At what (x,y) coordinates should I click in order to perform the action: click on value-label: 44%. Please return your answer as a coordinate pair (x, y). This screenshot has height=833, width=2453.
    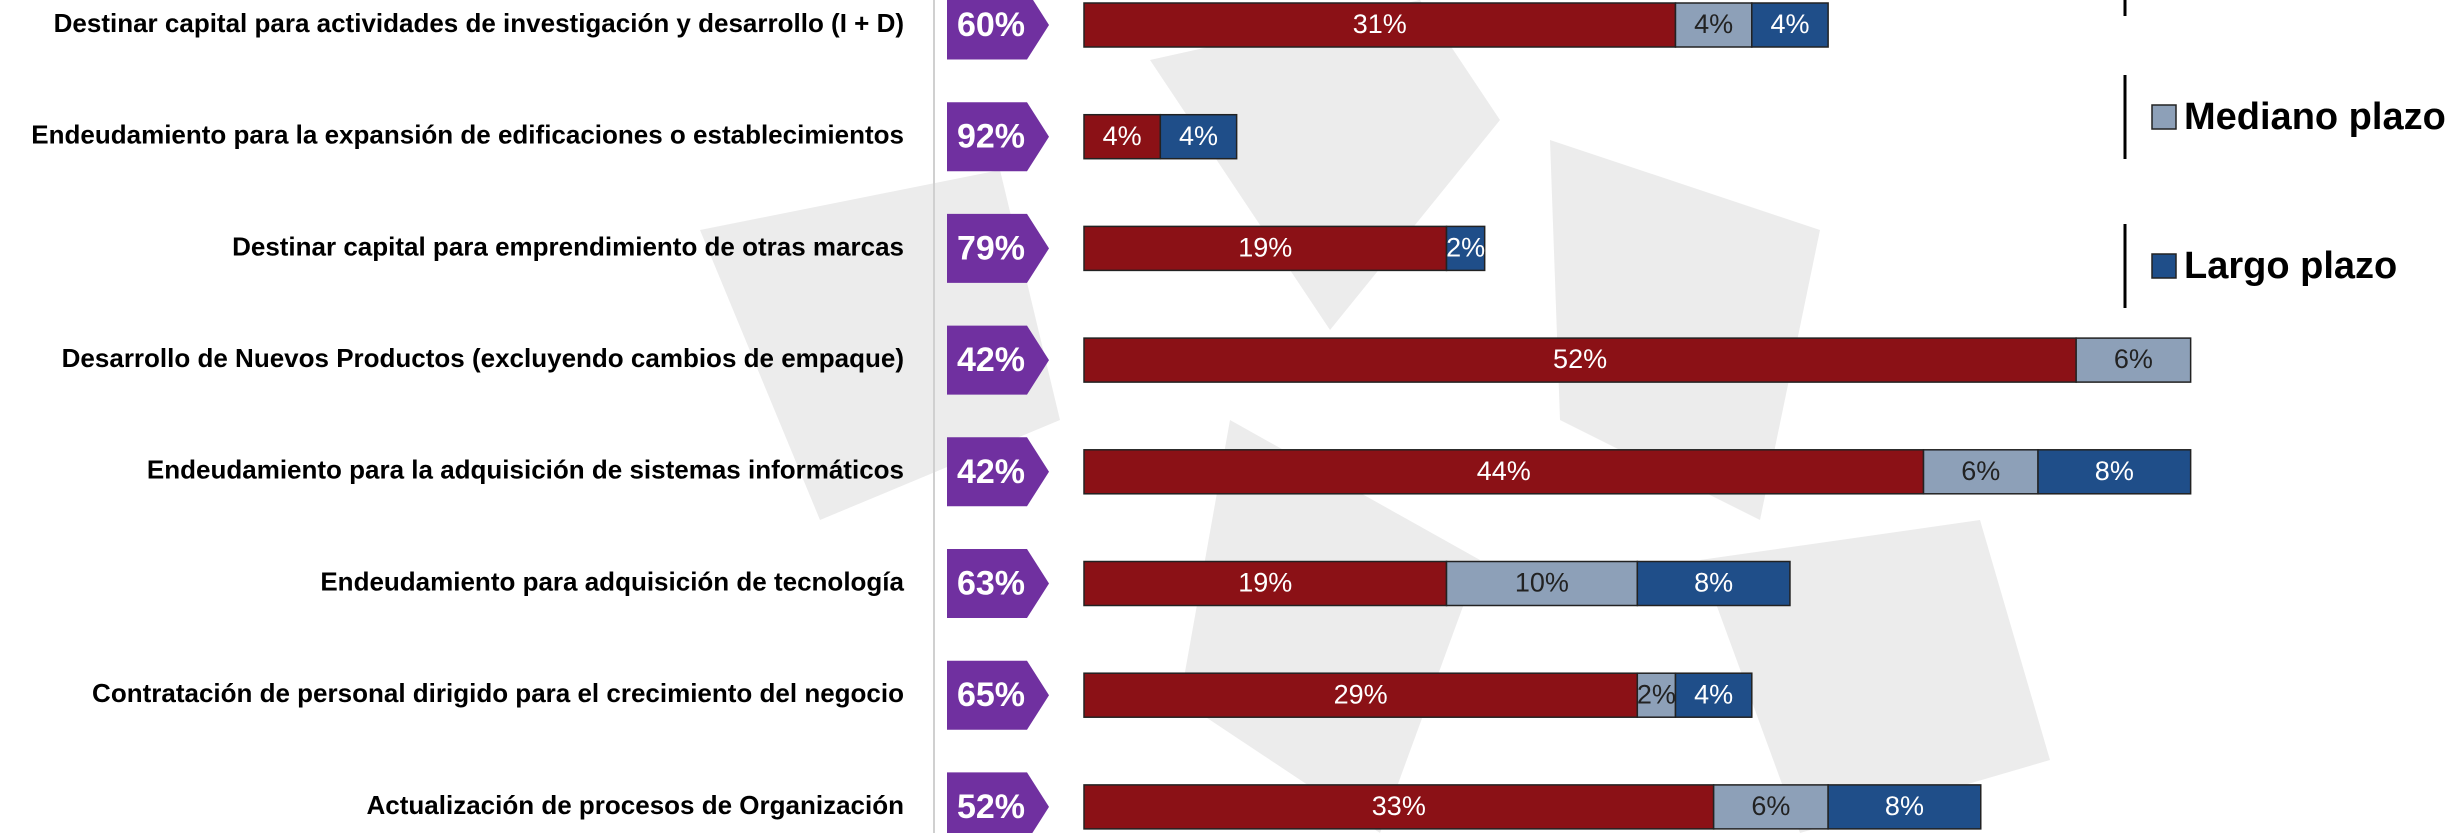
    Looking at the image, I should click on (1504, 471).